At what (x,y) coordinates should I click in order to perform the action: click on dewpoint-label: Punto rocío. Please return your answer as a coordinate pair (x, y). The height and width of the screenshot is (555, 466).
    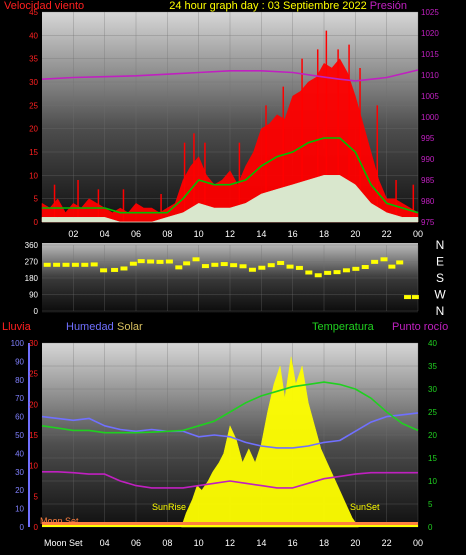
    Looking at the image, I should click on (420, 327).